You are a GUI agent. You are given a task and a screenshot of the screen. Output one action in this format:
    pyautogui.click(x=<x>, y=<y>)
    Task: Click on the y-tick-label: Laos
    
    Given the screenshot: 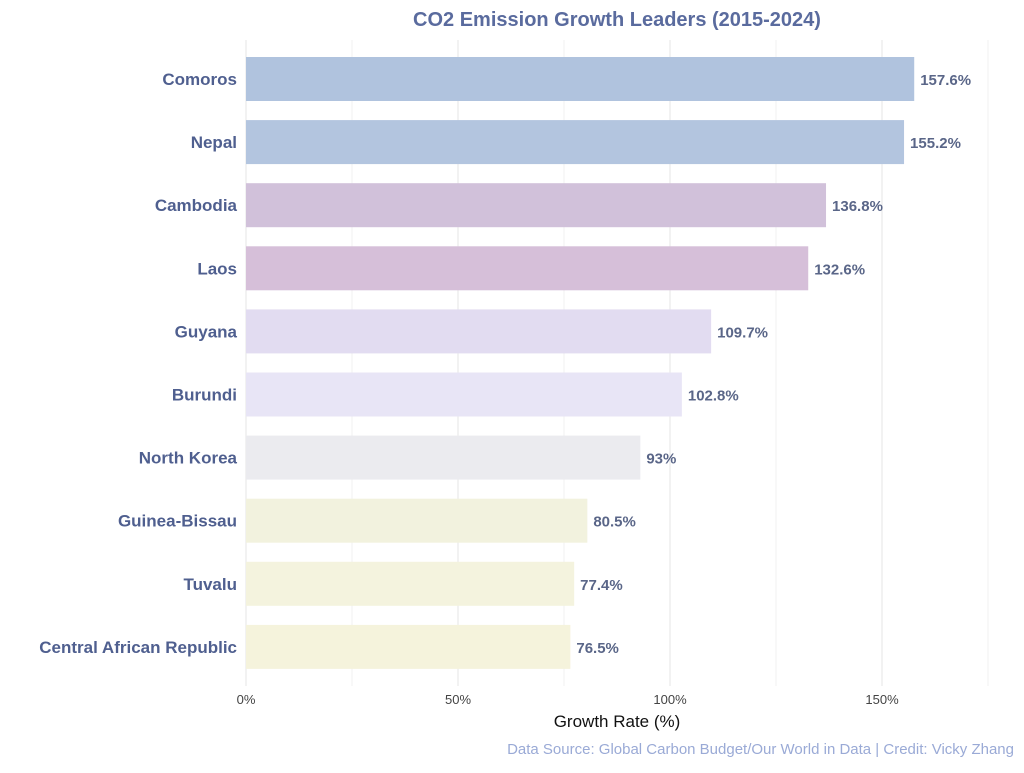 What is the action you would take?
    pyautogui.click(x=217, y=268)
    